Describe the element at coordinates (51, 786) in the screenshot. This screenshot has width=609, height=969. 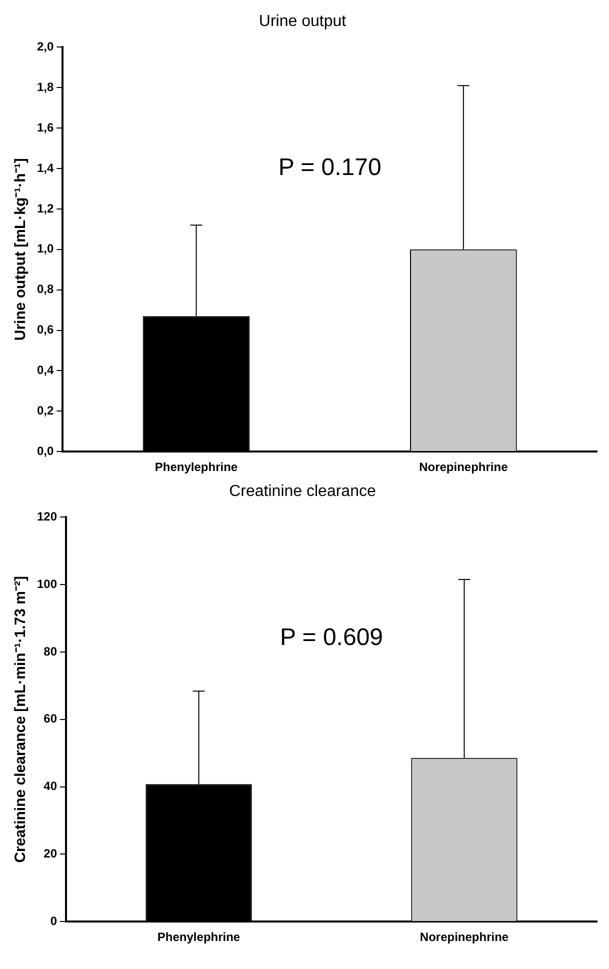
I see `y-tick-label: 40` at that location.